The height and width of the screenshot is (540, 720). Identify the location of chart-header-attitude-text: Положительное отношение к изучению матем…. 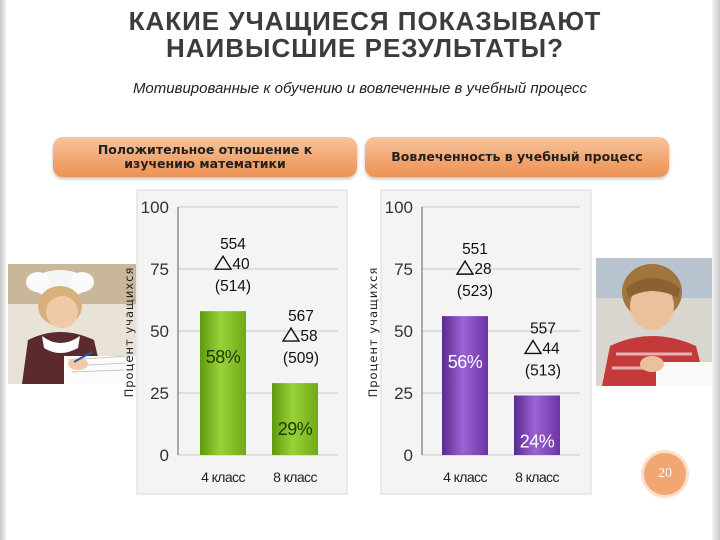
(205, 156).